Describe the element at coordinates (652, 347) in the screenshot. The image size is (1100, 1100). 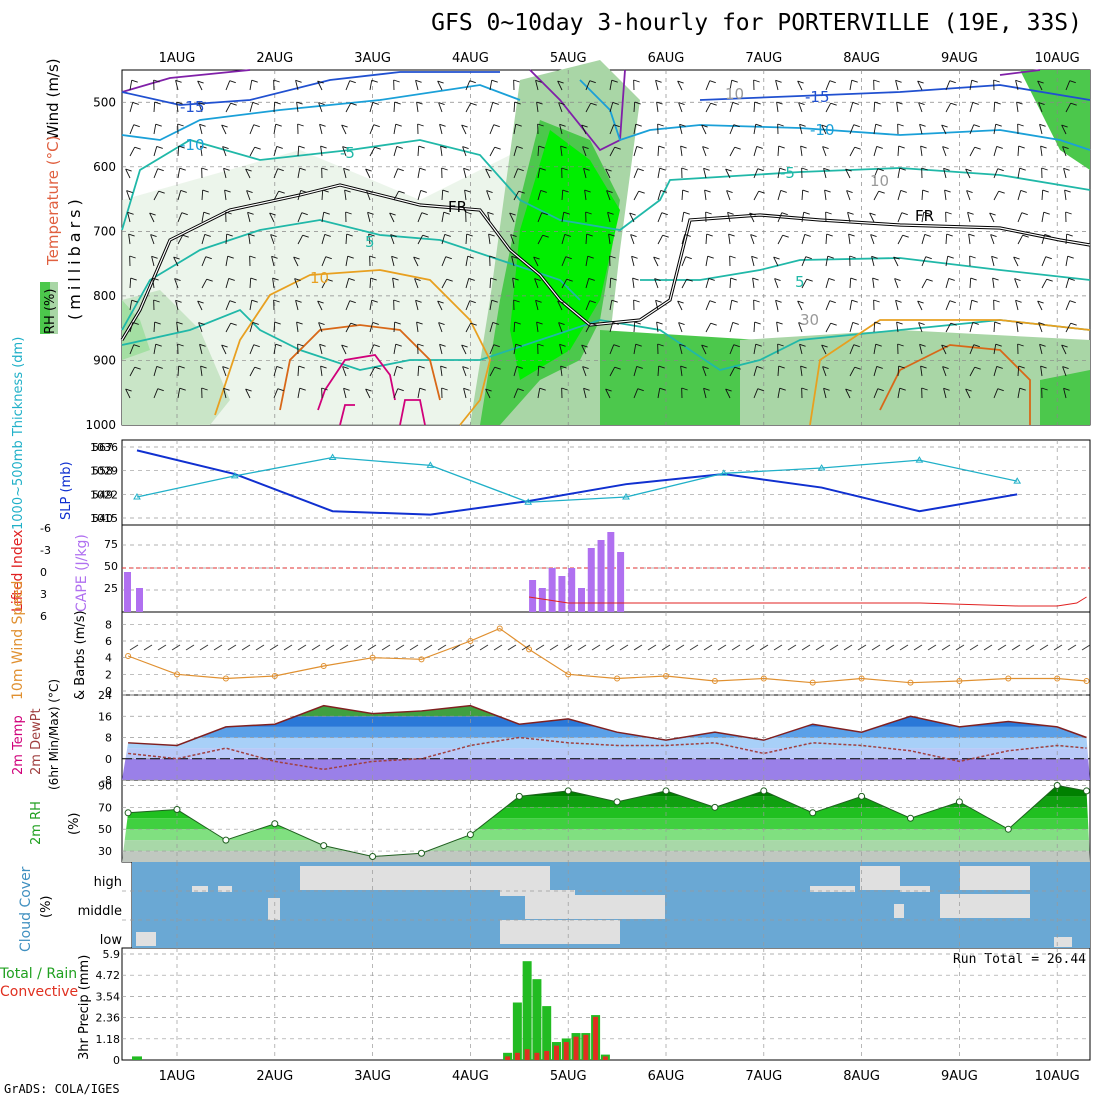
I see `temp-contour-plus10` at that location.